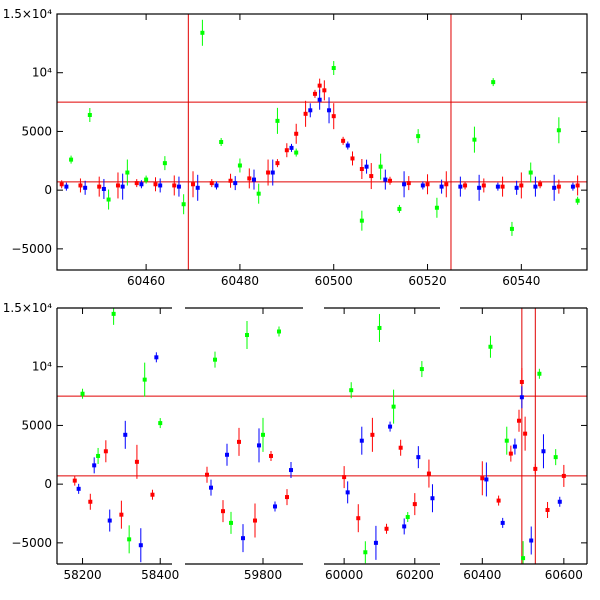 The image size is (600, 600). Describe the element at coordinates (82, 575) in the screenshot. I see `bottom-xtick-label: 58200` at that location.